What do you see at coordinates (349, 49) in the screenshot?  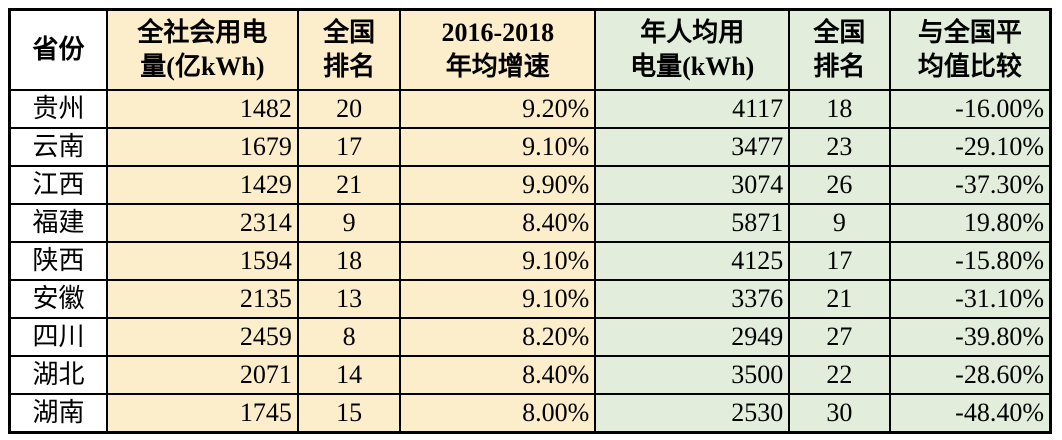 I see `column-header-national-rank-total: 全国 排名` at bounding box center [349, 49].